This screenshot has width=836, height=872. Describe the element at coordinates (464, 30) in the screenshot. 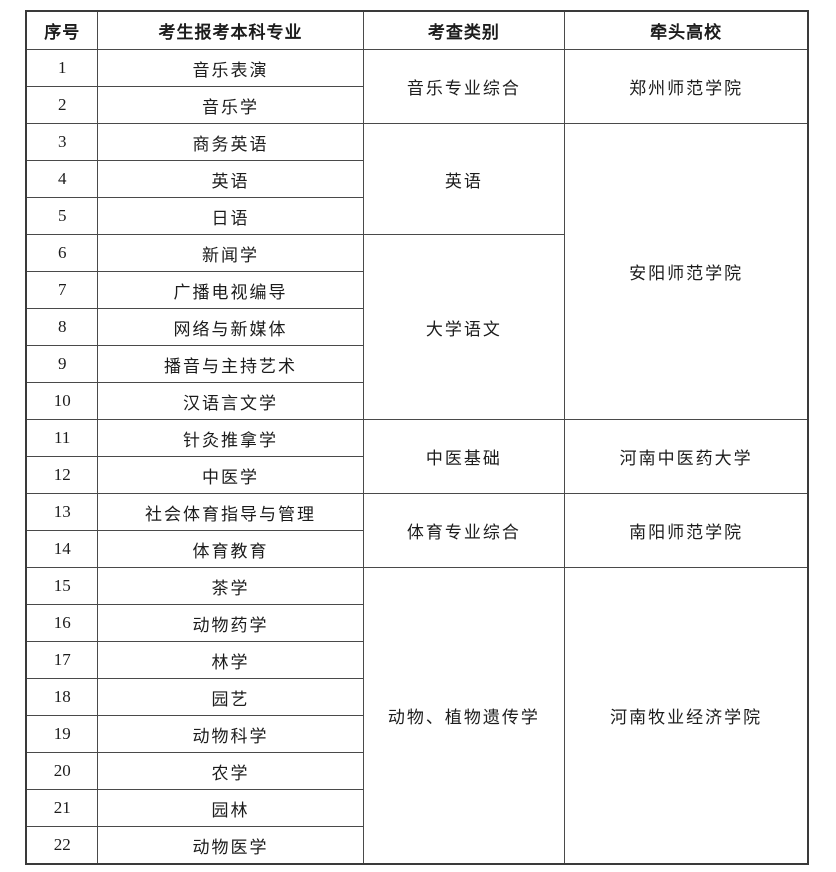

I see `header-category: 考查类别` at that location.